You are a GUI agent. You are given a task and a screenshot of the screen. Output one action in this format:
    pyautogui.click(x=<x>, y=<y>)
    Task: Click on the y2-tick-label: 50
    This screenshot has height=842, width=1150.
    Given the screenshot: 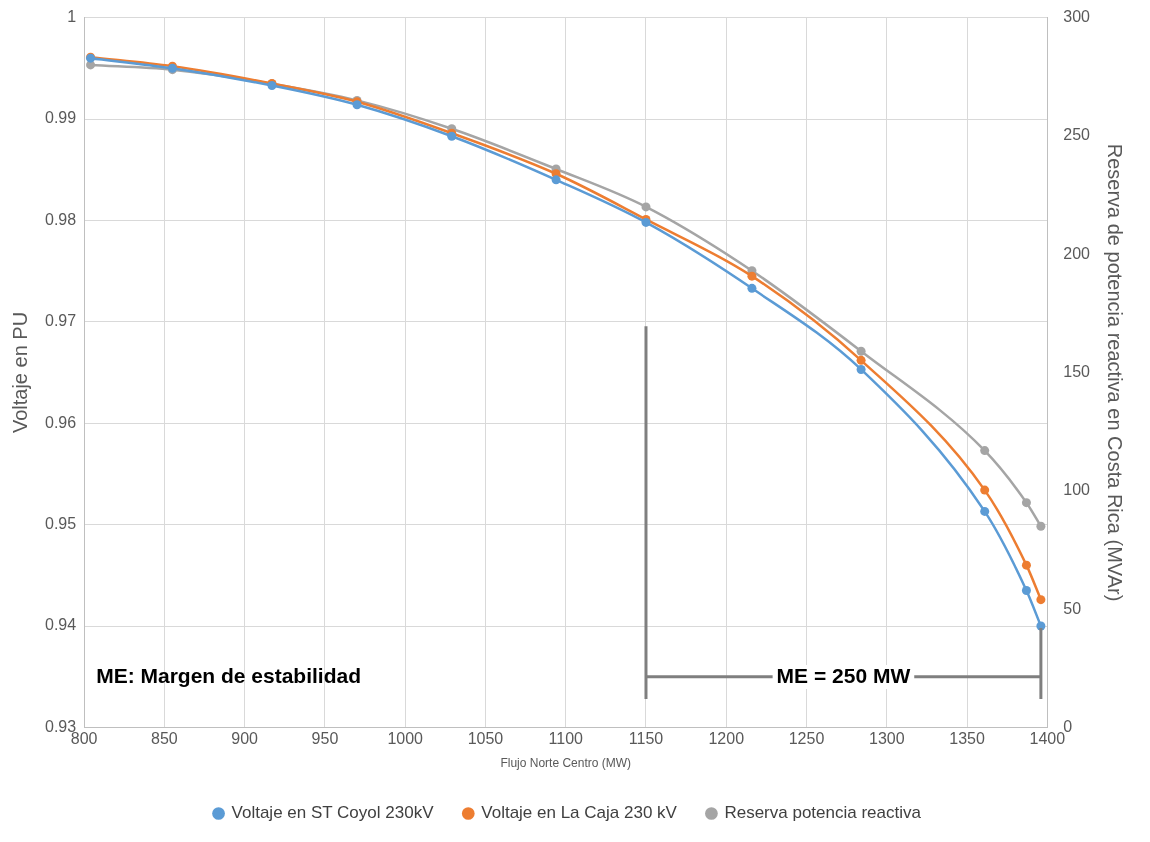 What is the action you would take?
    pyautogui.click(x=1072, y=608)
    